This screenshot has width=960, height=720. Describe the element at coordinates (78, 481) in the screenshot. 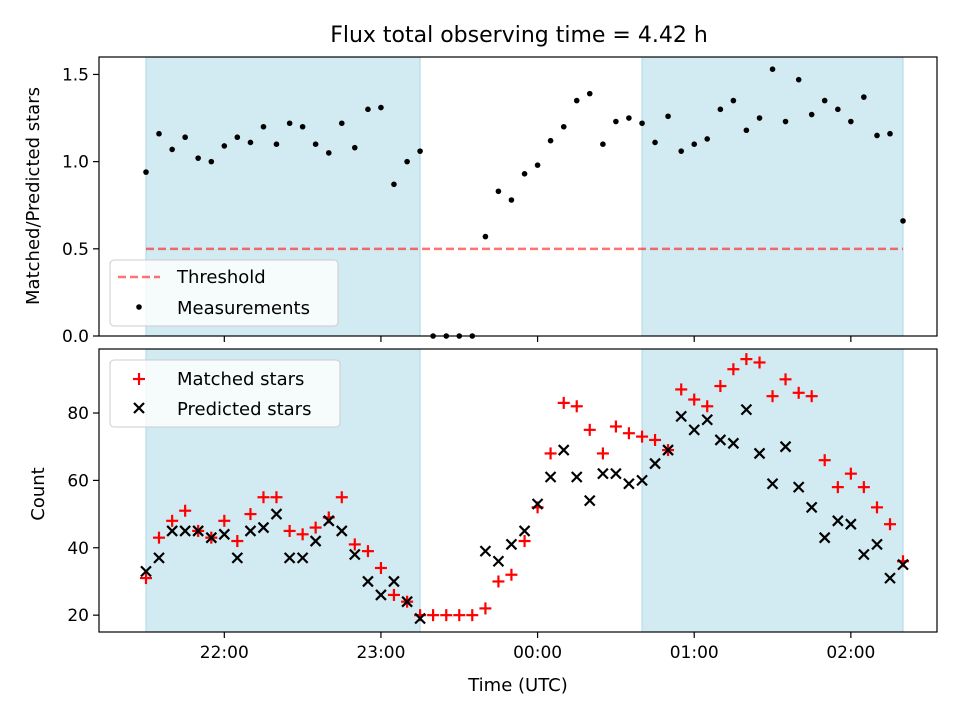

I see `counts-y-tick-label: 60` at that location.